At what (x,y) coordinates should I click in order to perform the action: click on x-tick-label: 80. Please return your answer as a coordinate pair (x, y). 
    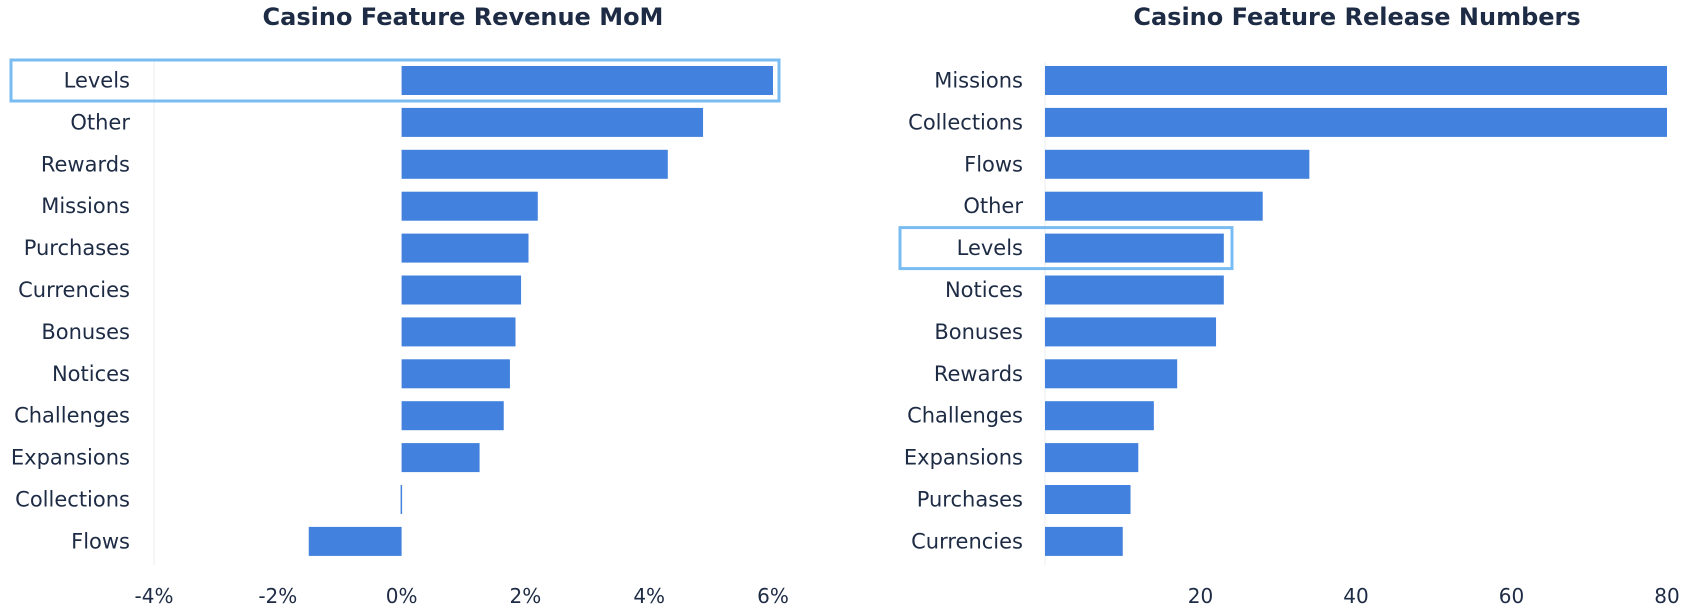
    Looking at the image, I should click on (1666, 596).